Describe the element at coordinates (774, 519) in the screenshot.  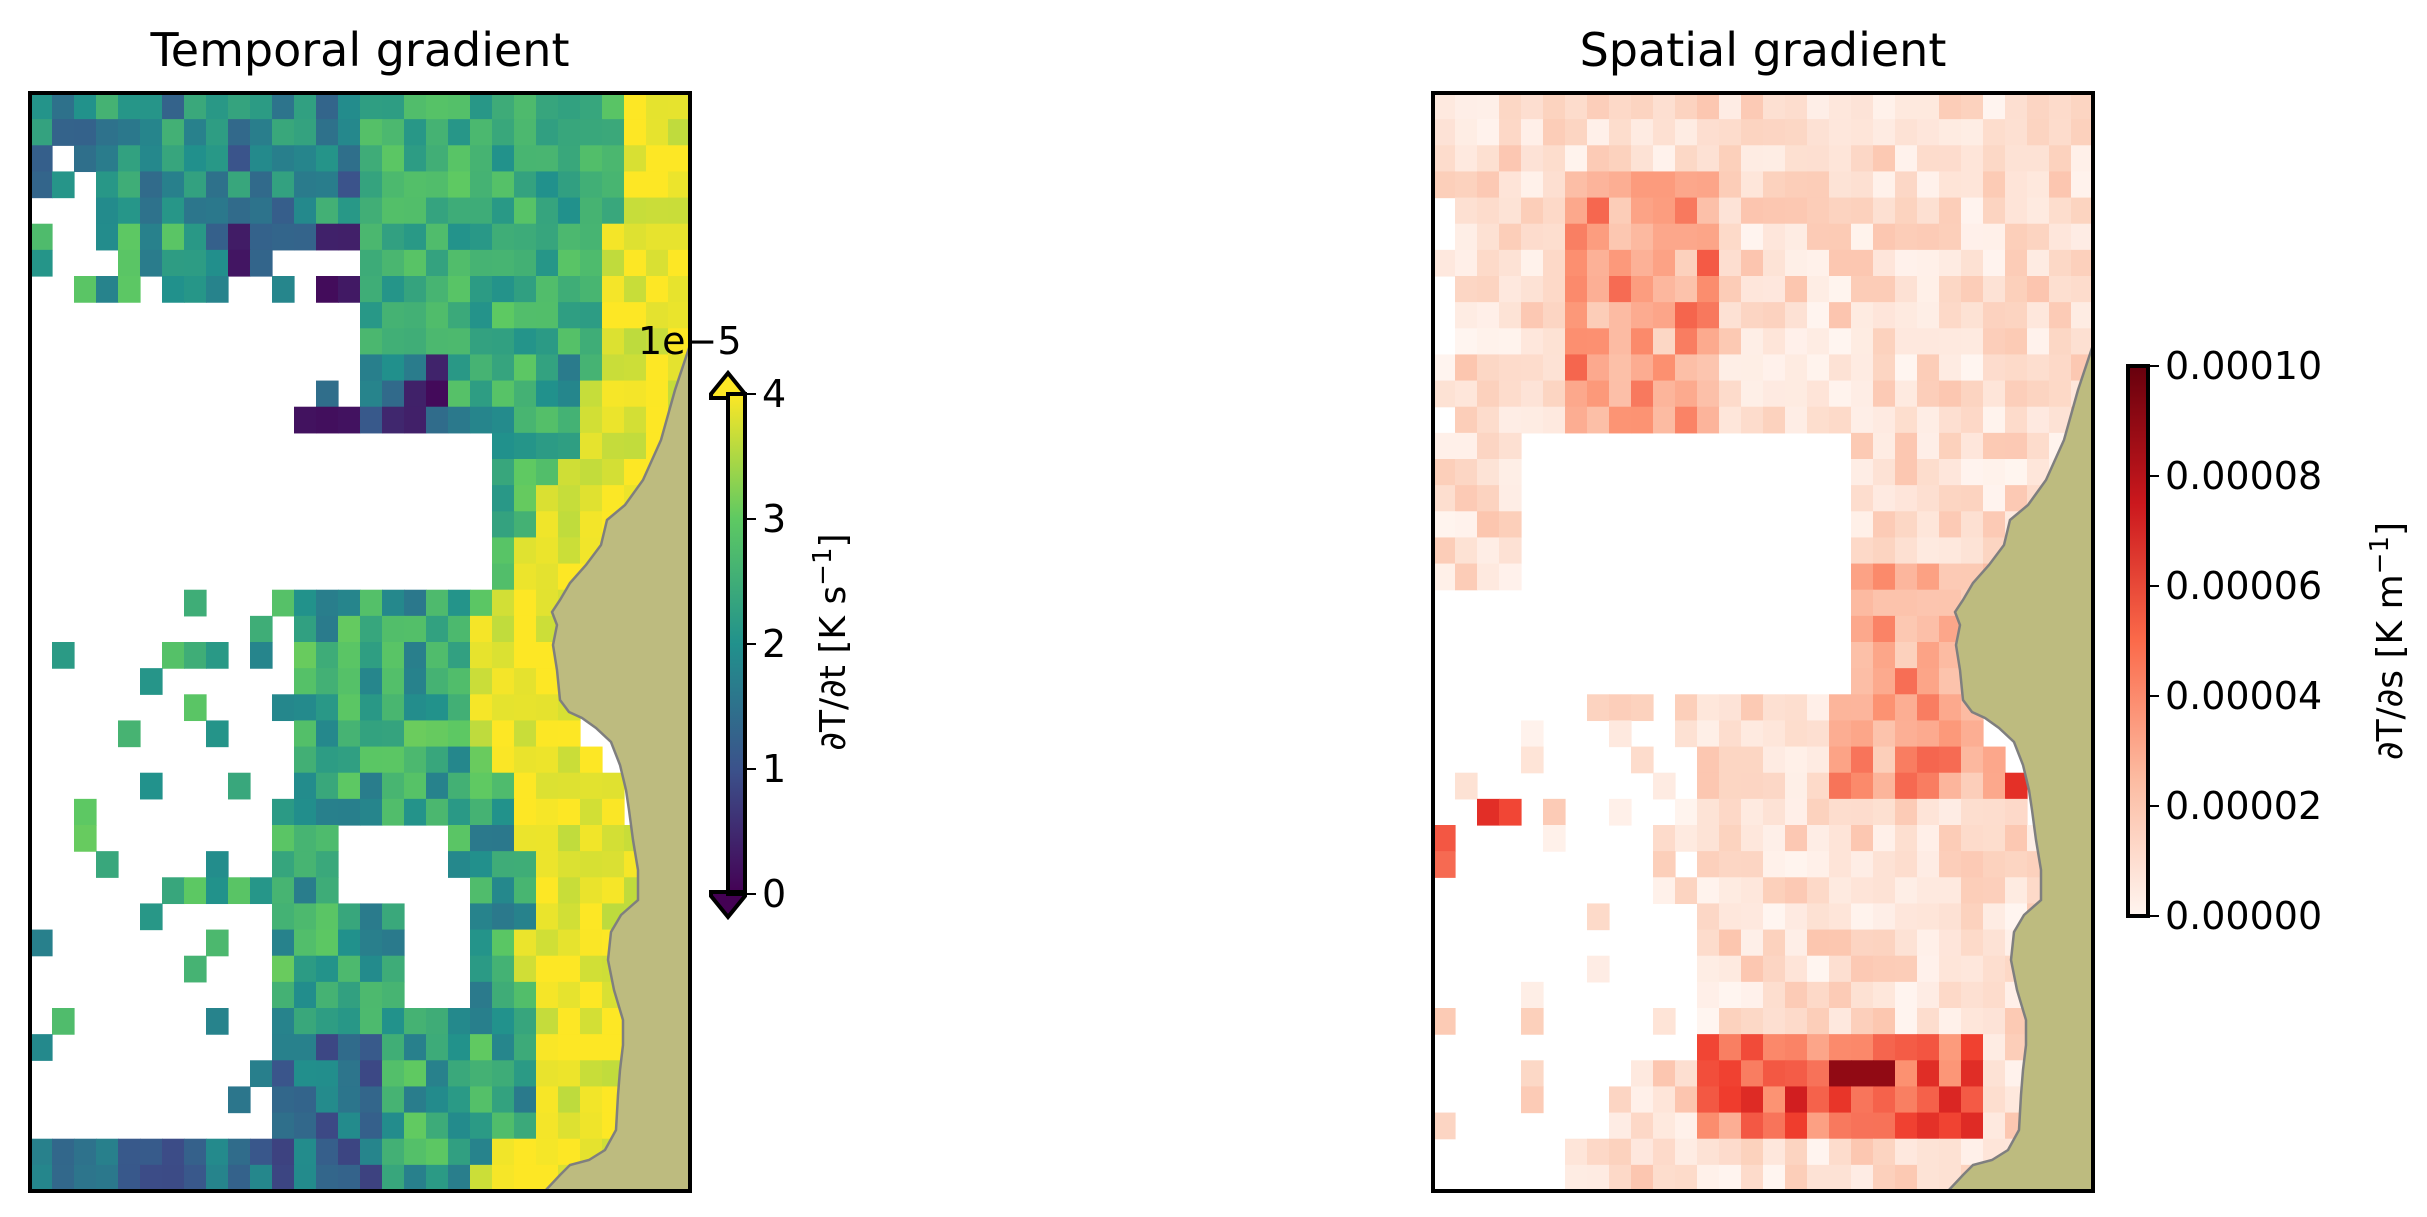
I see `colorbar-tick-label: 3` at that location.